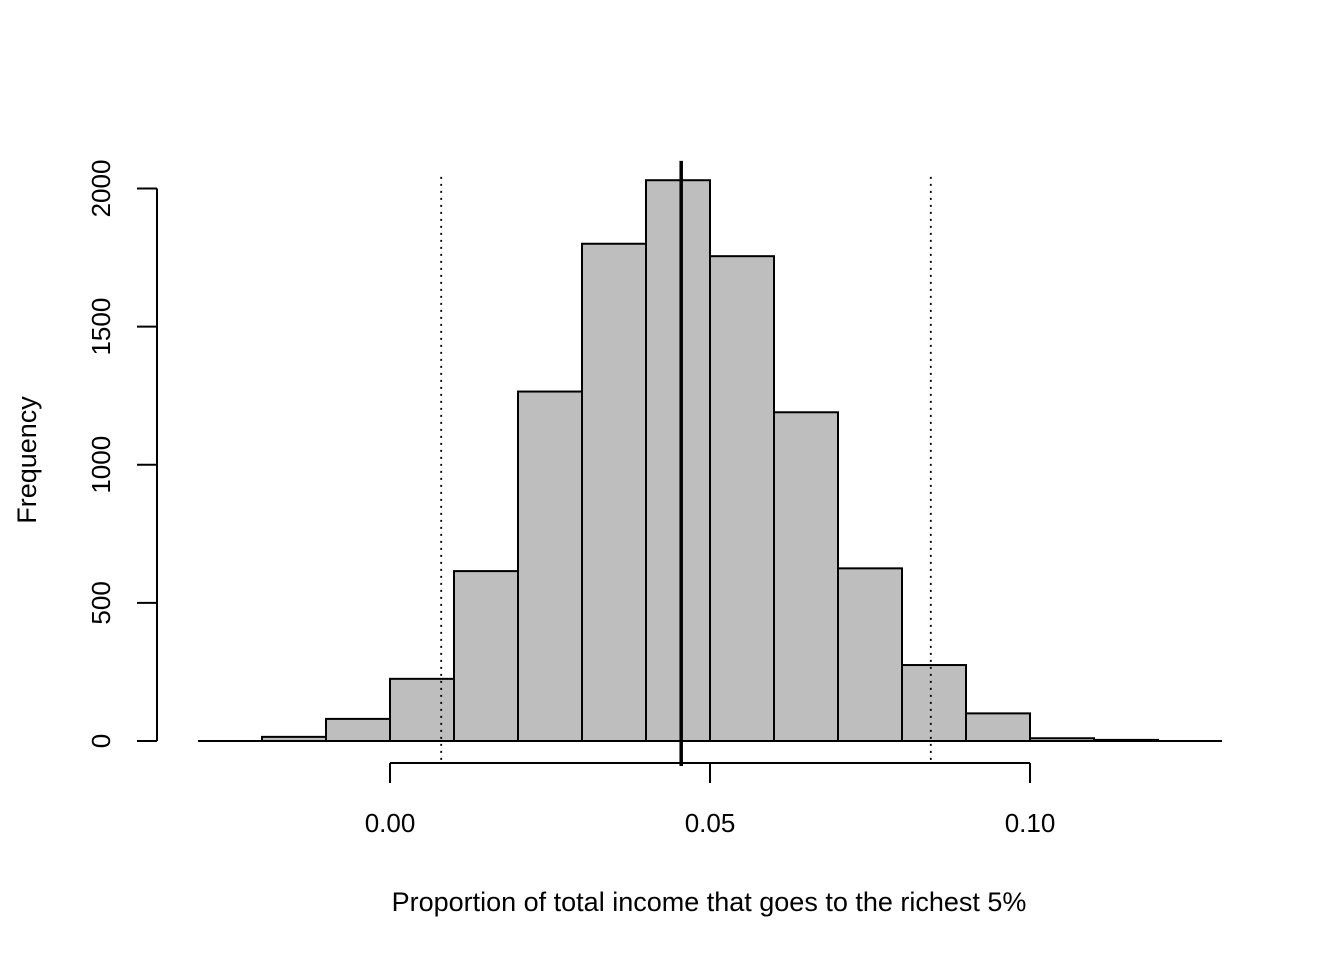  Describe the element at coordinates (710, 823) in the screenshot. I see `x-tick-label-2: 0.05` at that location.